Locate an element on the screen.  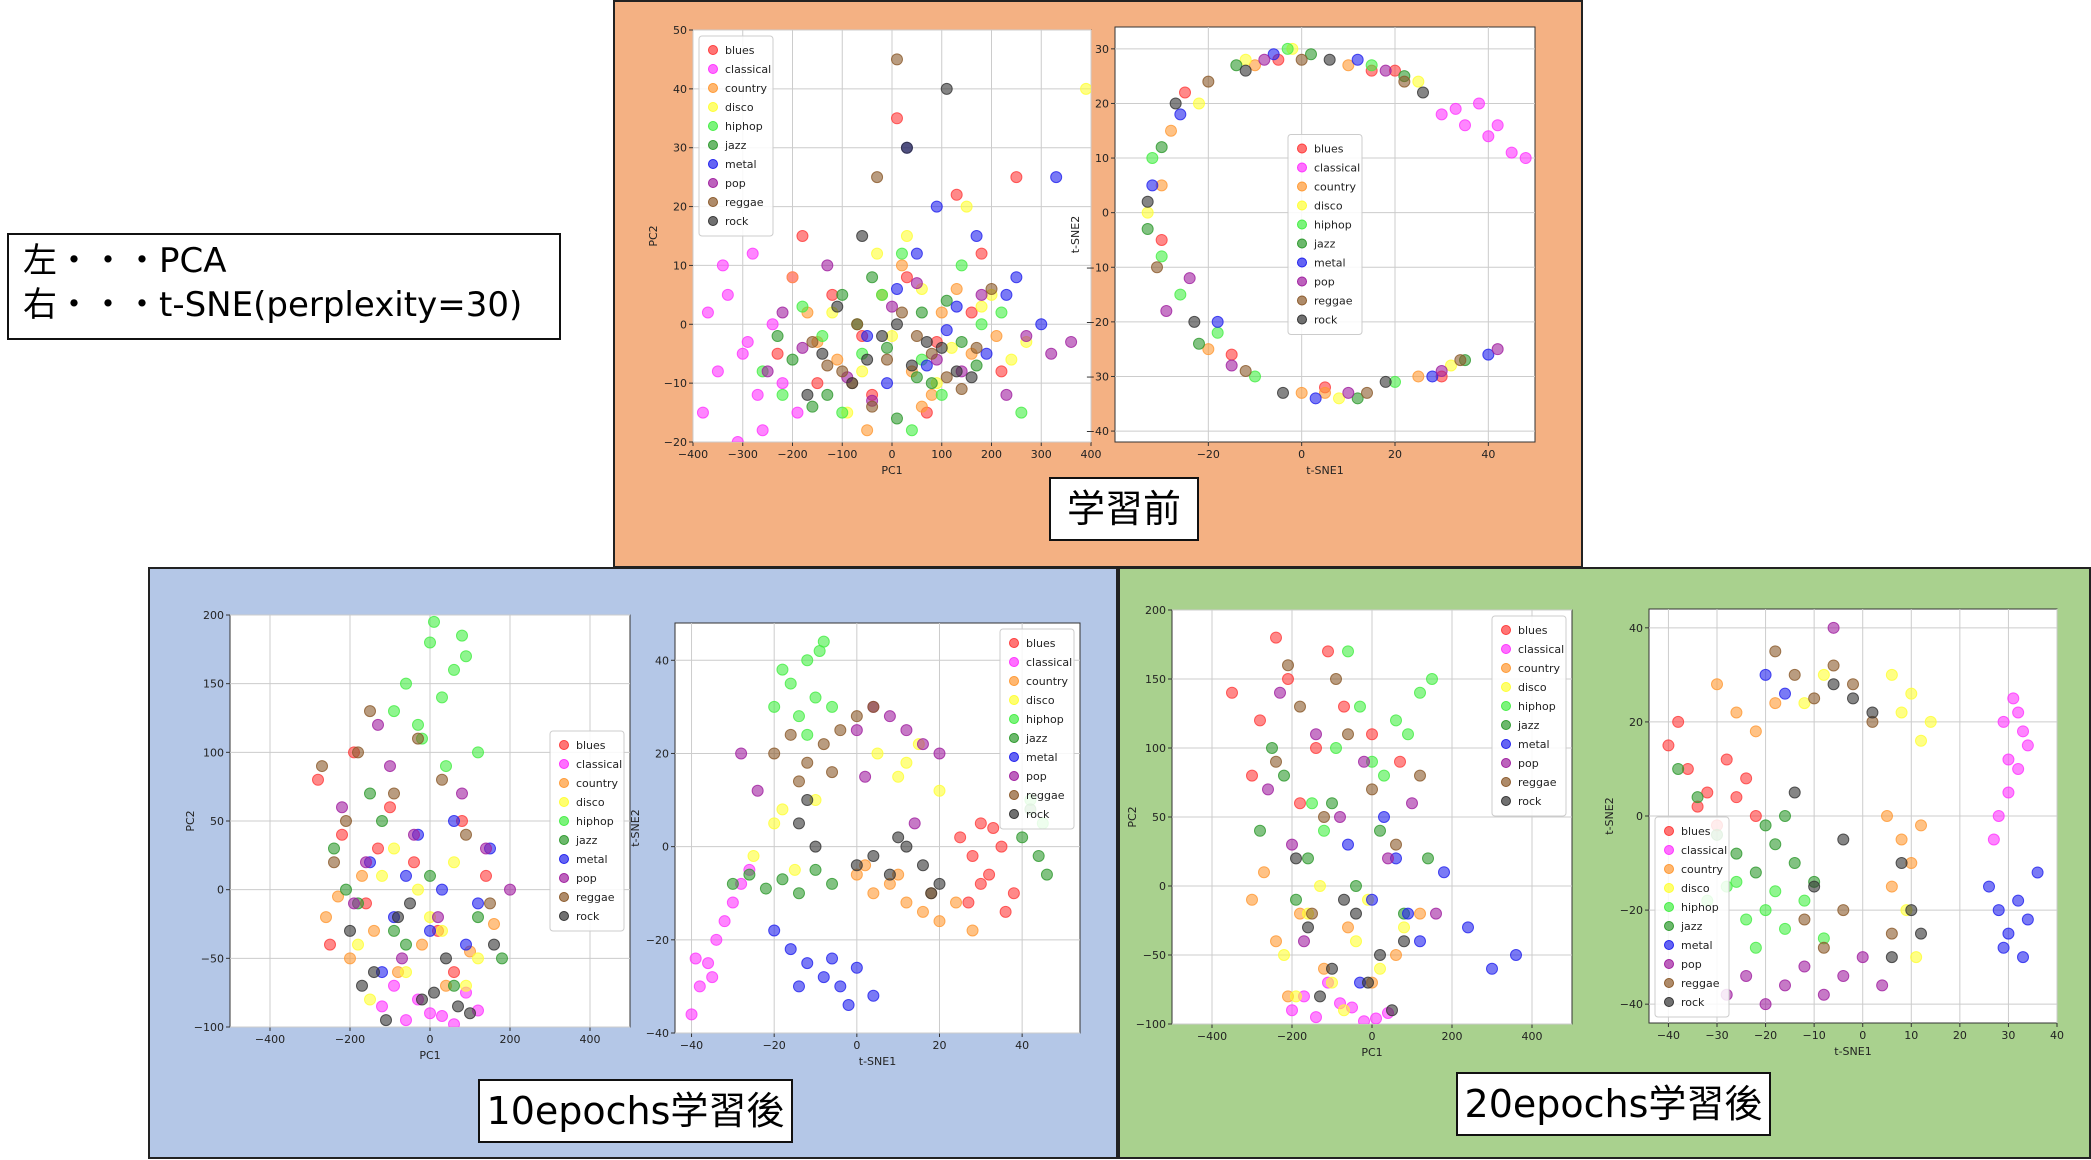
x-tick-label: −10 is located at coordinates (1814, 1035).